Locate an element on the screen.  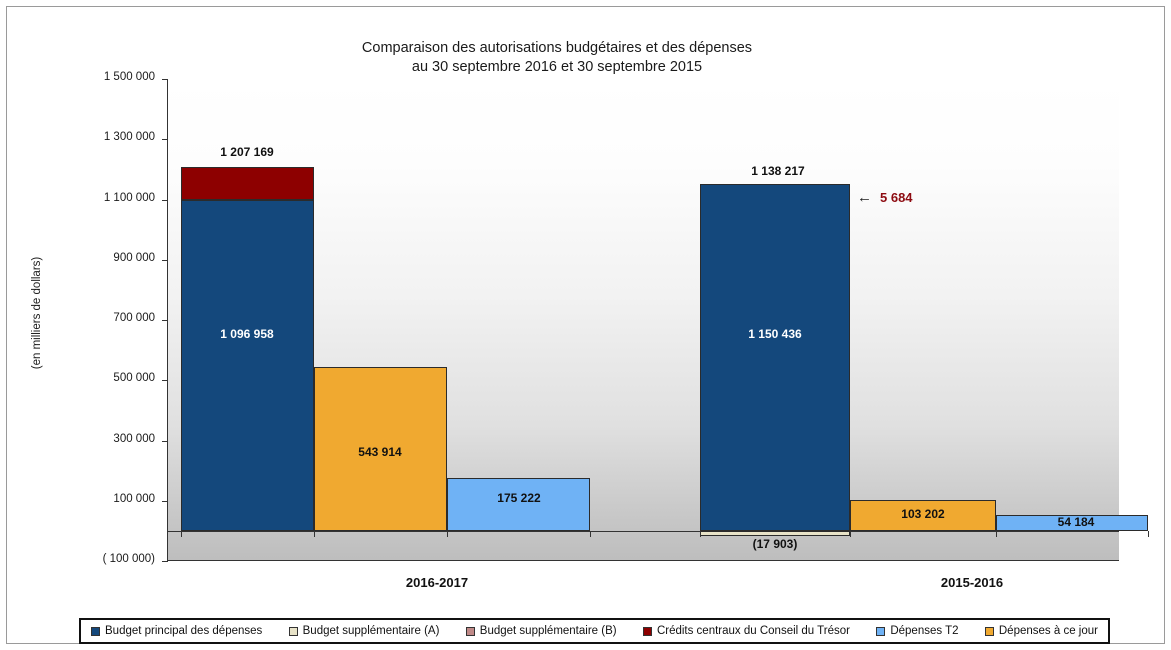
legend-item: Dépenses à ce jour is located at coordinates (1041, 631).